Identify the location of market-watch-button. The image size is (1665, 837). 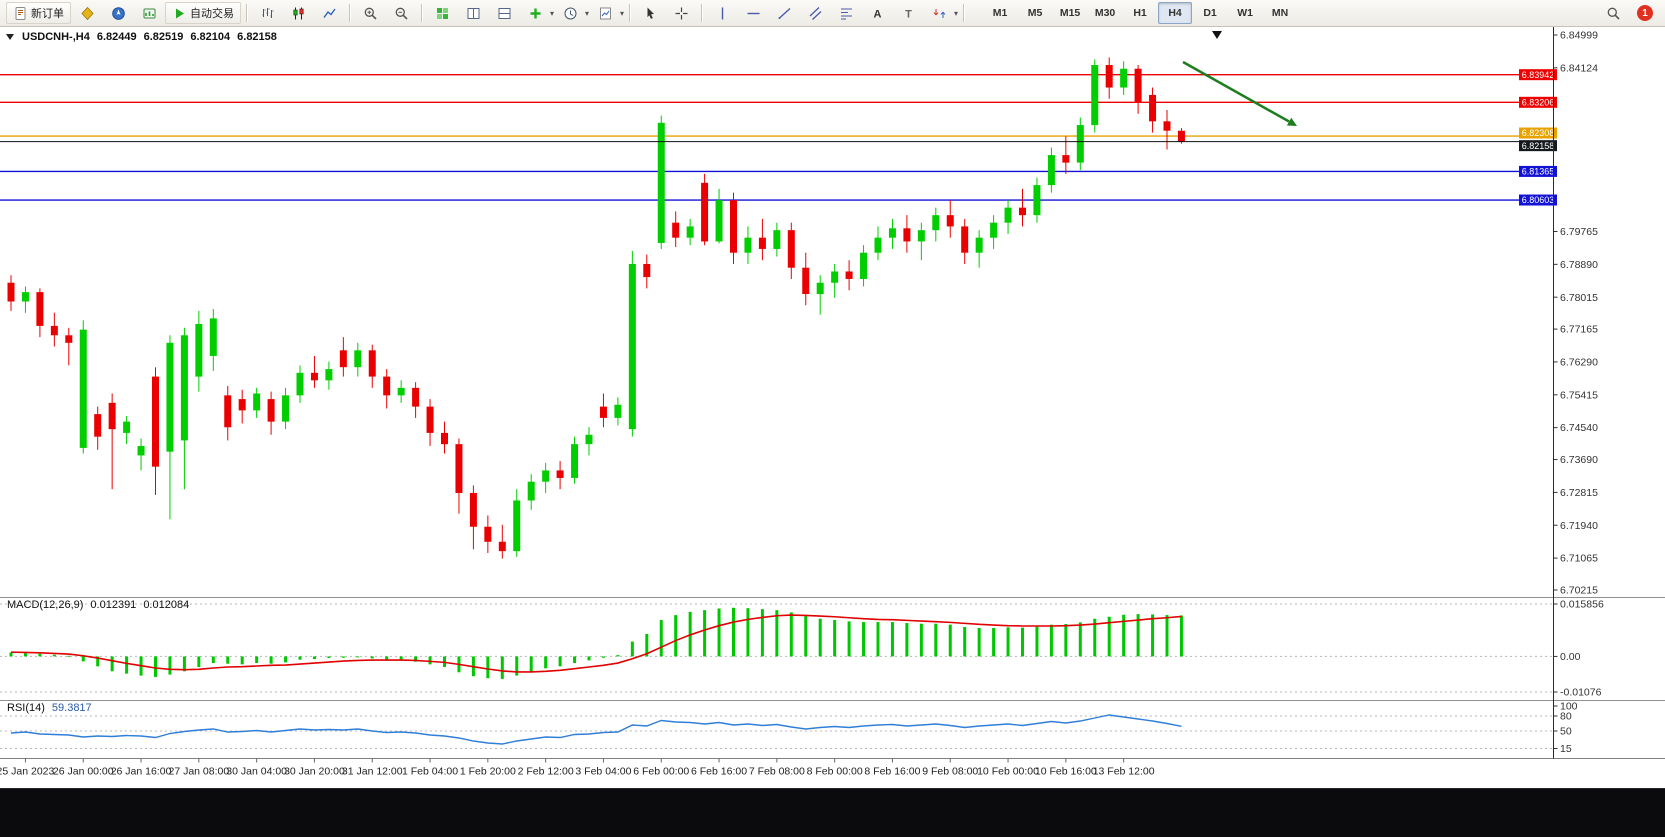
(87, 13).